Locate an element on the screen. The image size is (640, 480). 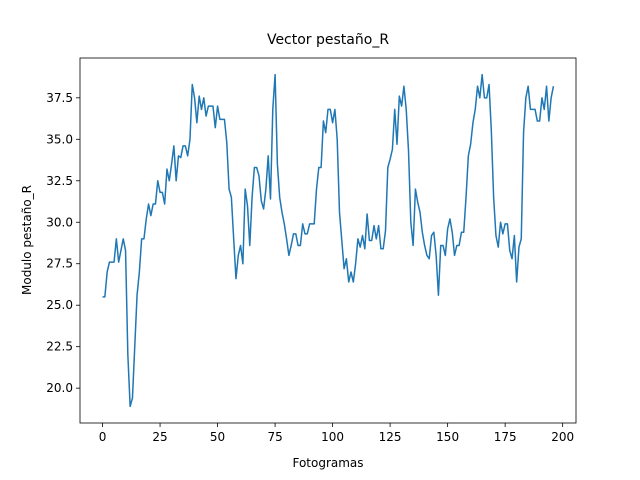
x-tick-label: 75 is located at coordinates (274, 437).